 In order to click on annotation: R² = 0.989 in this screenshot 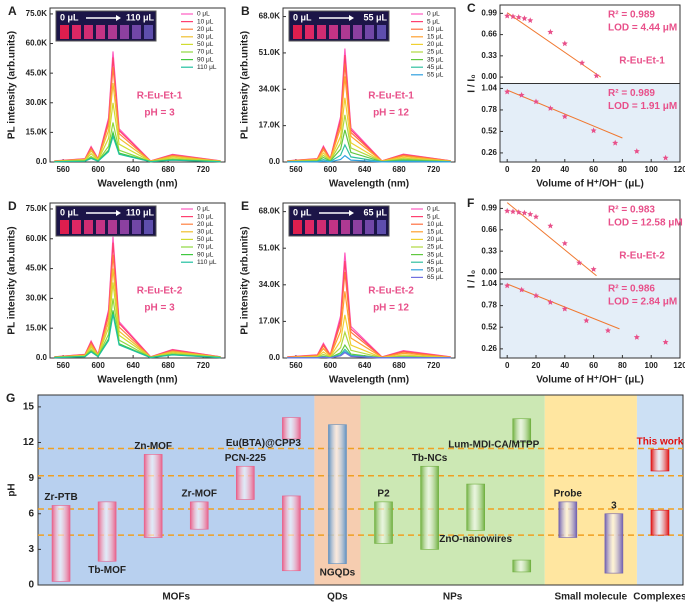, I will do `click(631, 15)`.